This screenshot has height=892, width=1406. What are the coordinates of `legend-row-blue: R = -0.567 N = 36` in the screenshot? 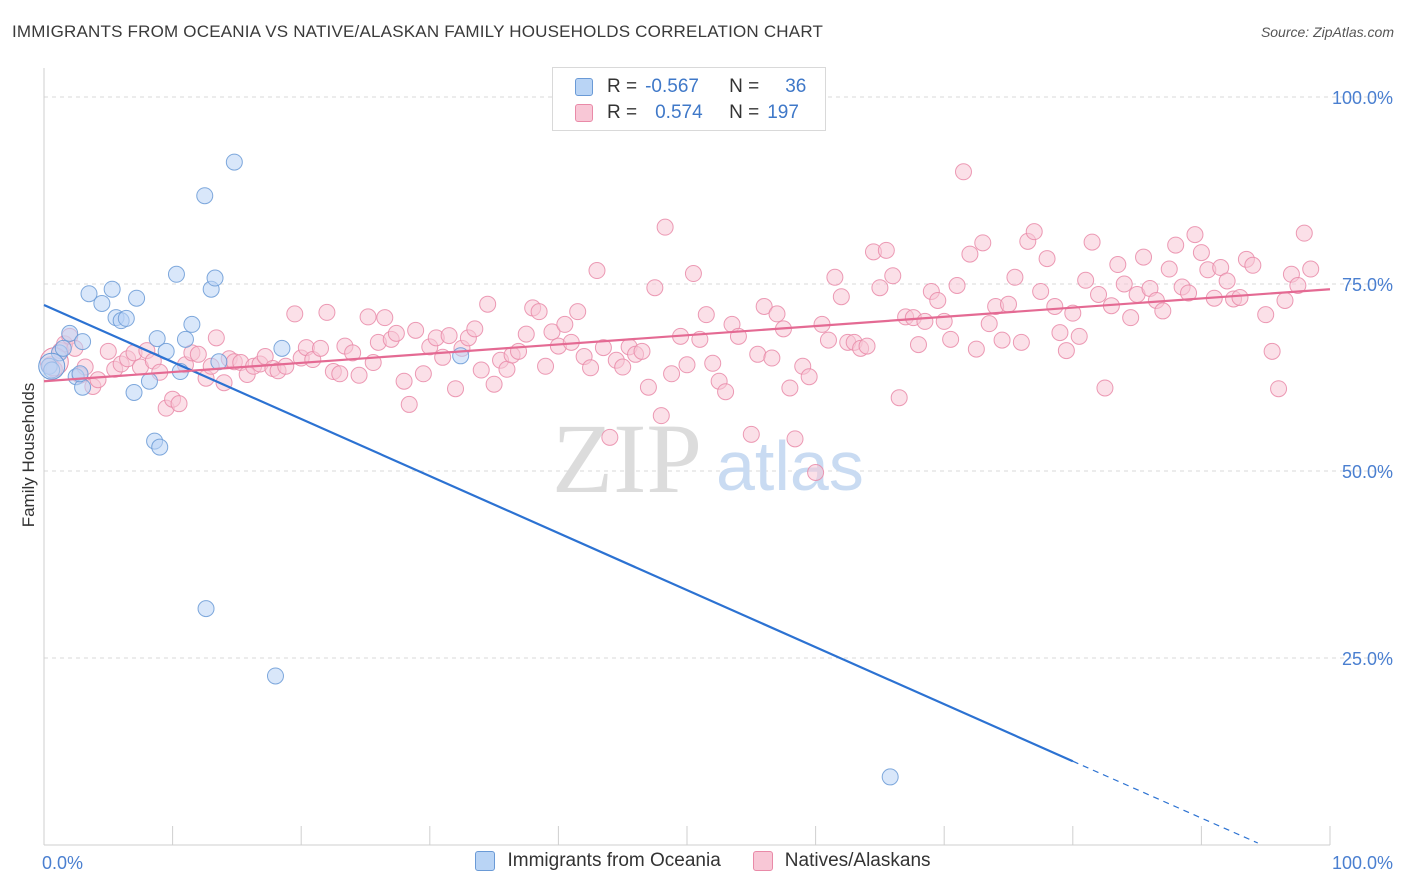 It's located at (690, 87).